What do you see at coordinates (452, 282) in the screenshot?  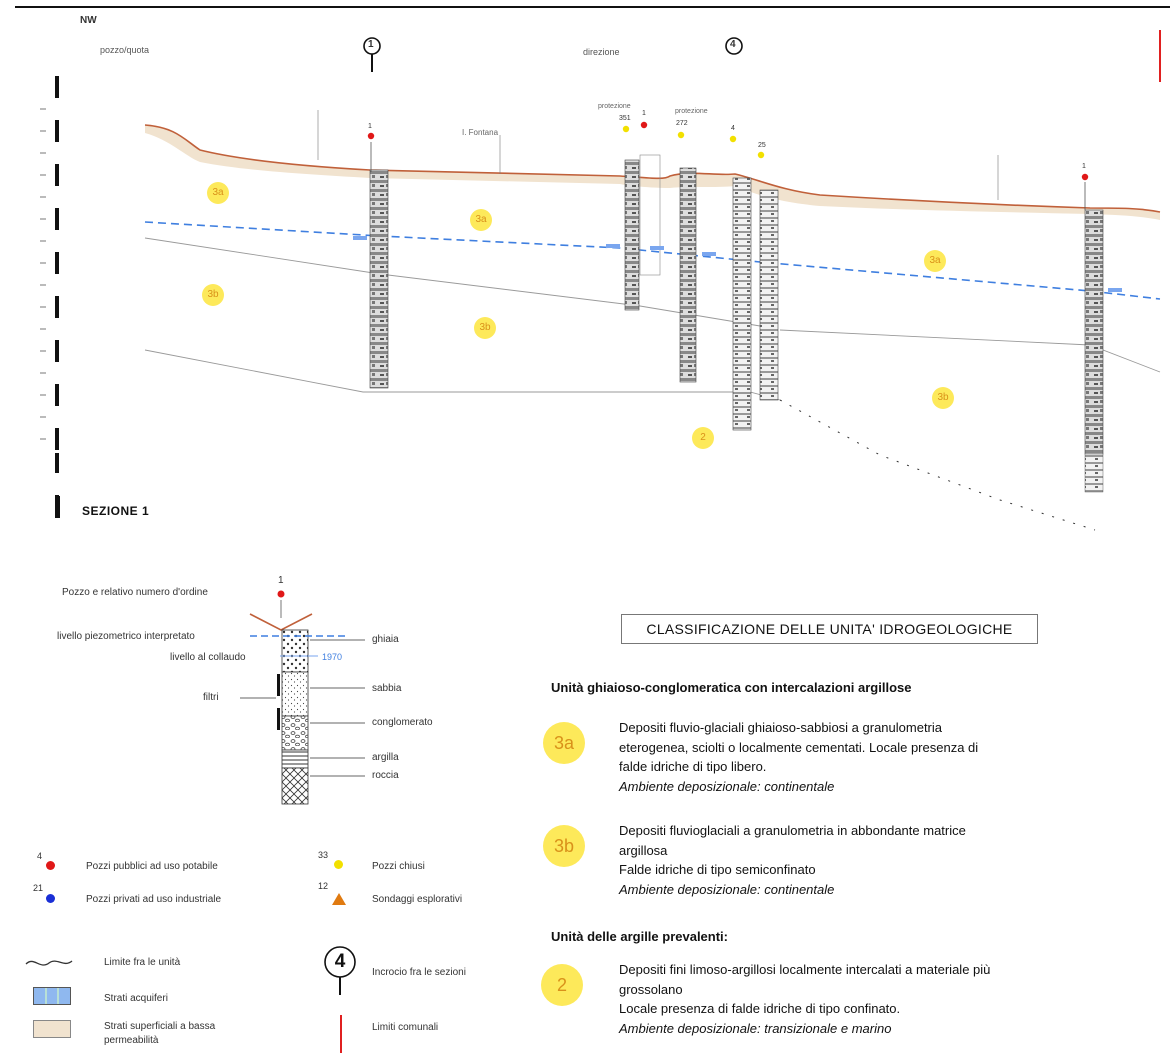 I see `boundary-3a-3b` at bounding box center [452, 282].